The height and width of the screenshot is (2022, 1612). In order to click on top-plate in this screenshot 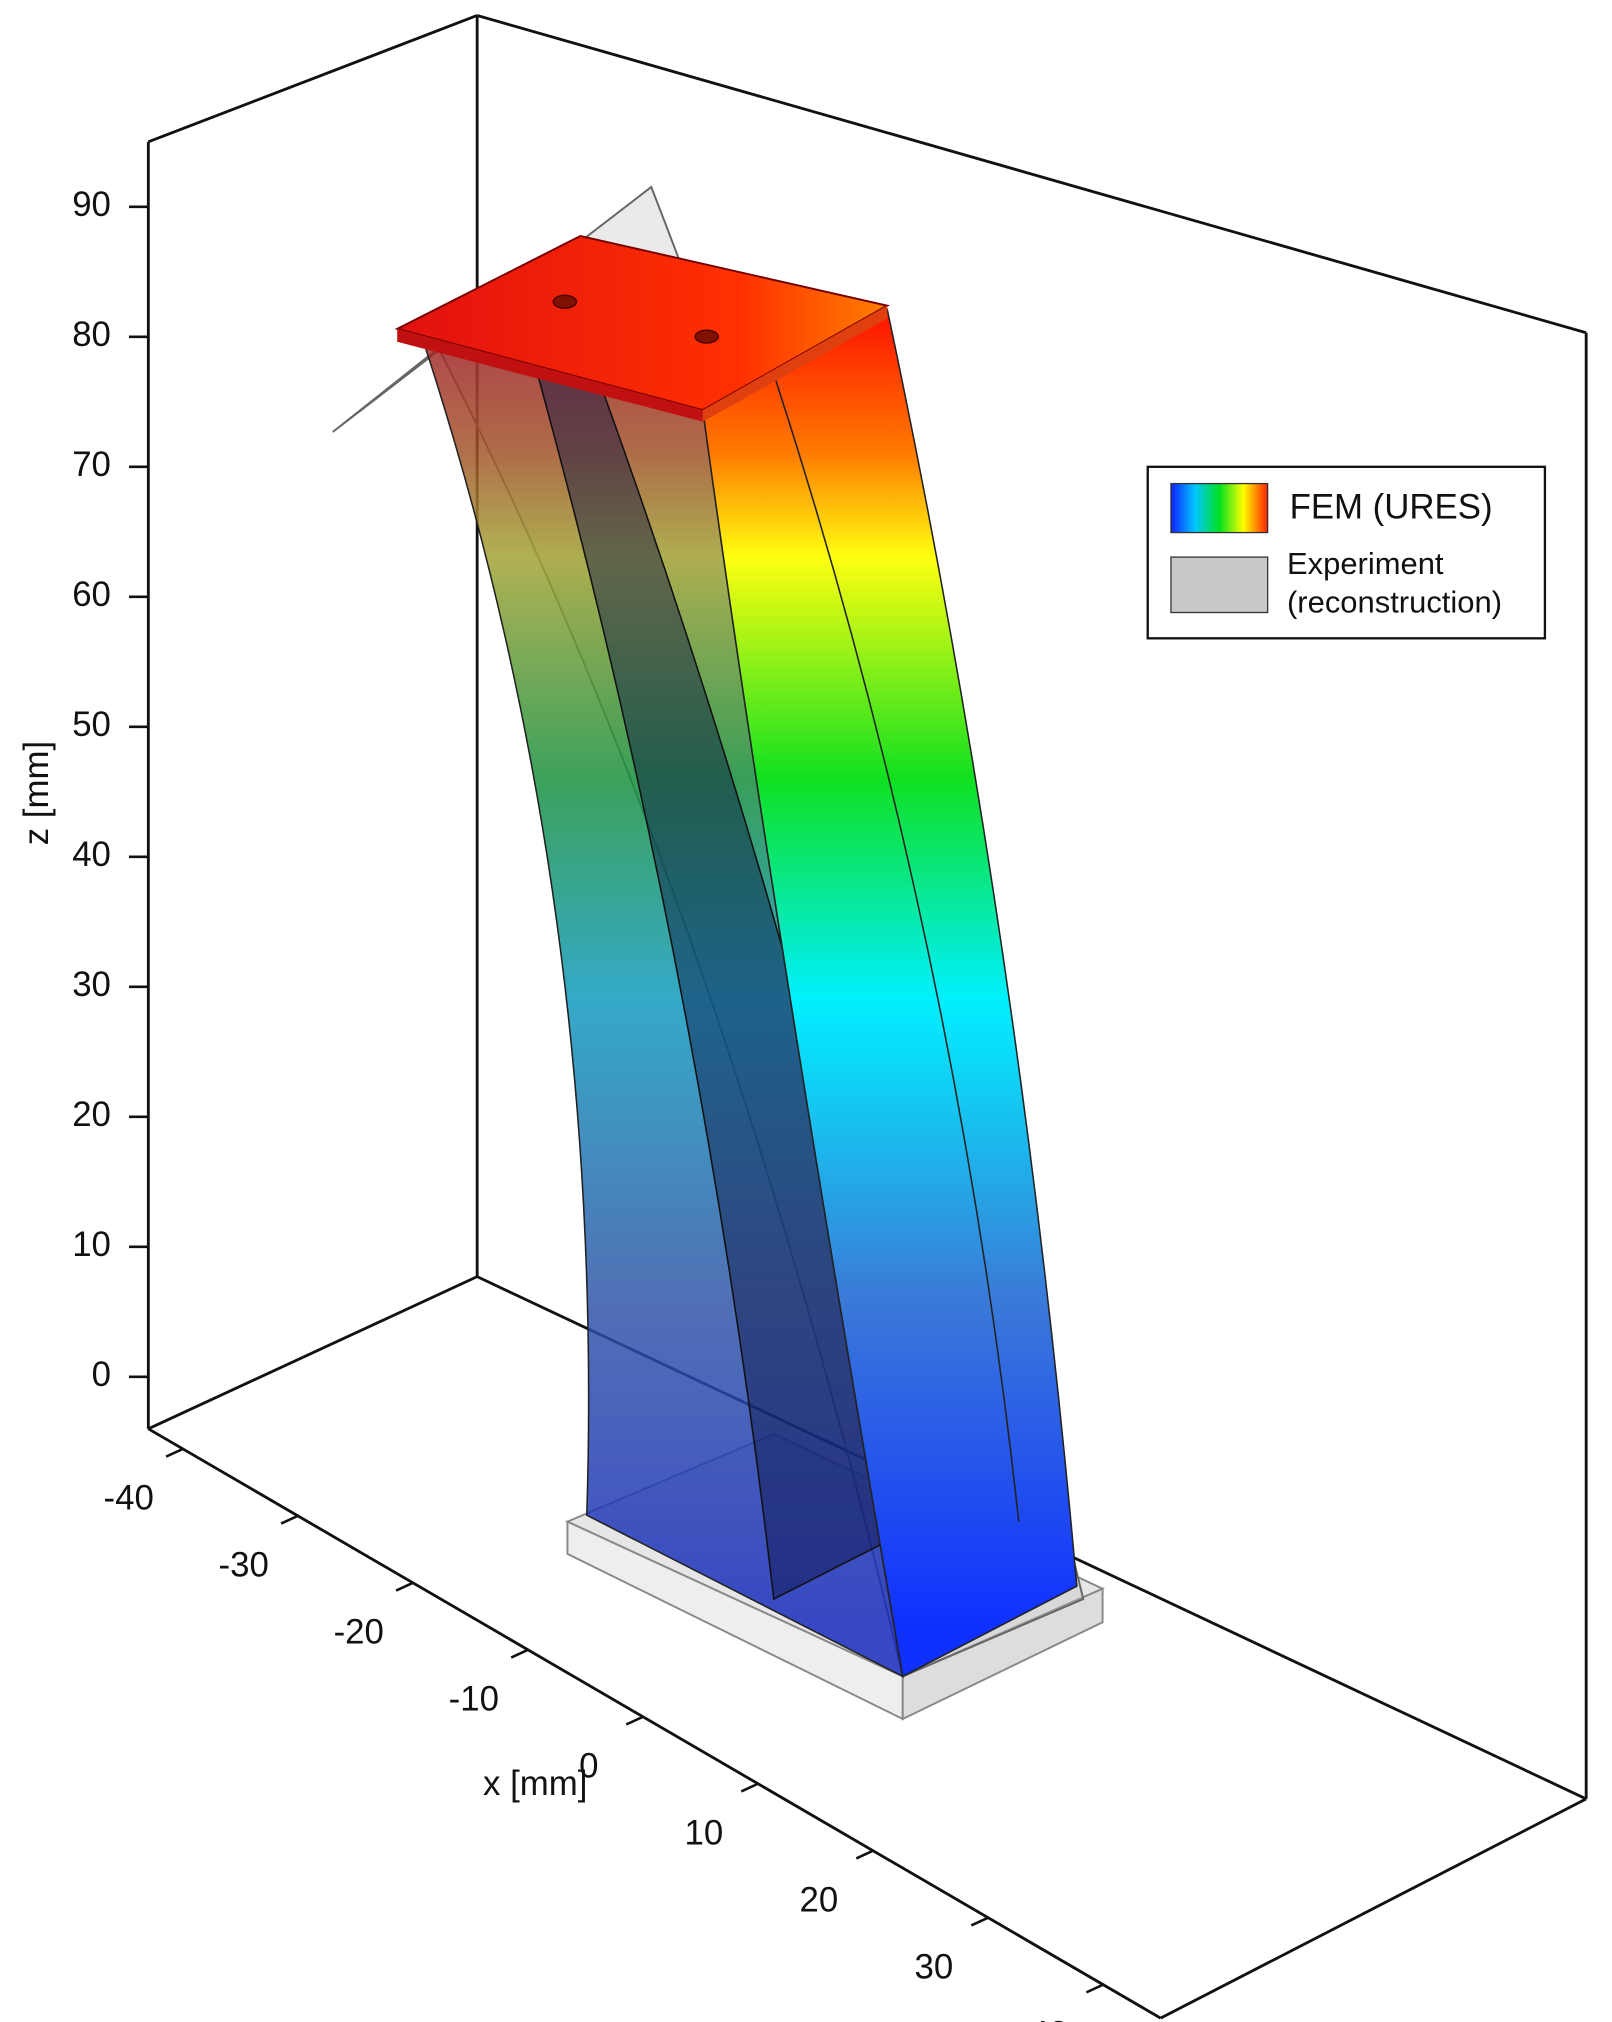, I will do `click(642, 328)`.